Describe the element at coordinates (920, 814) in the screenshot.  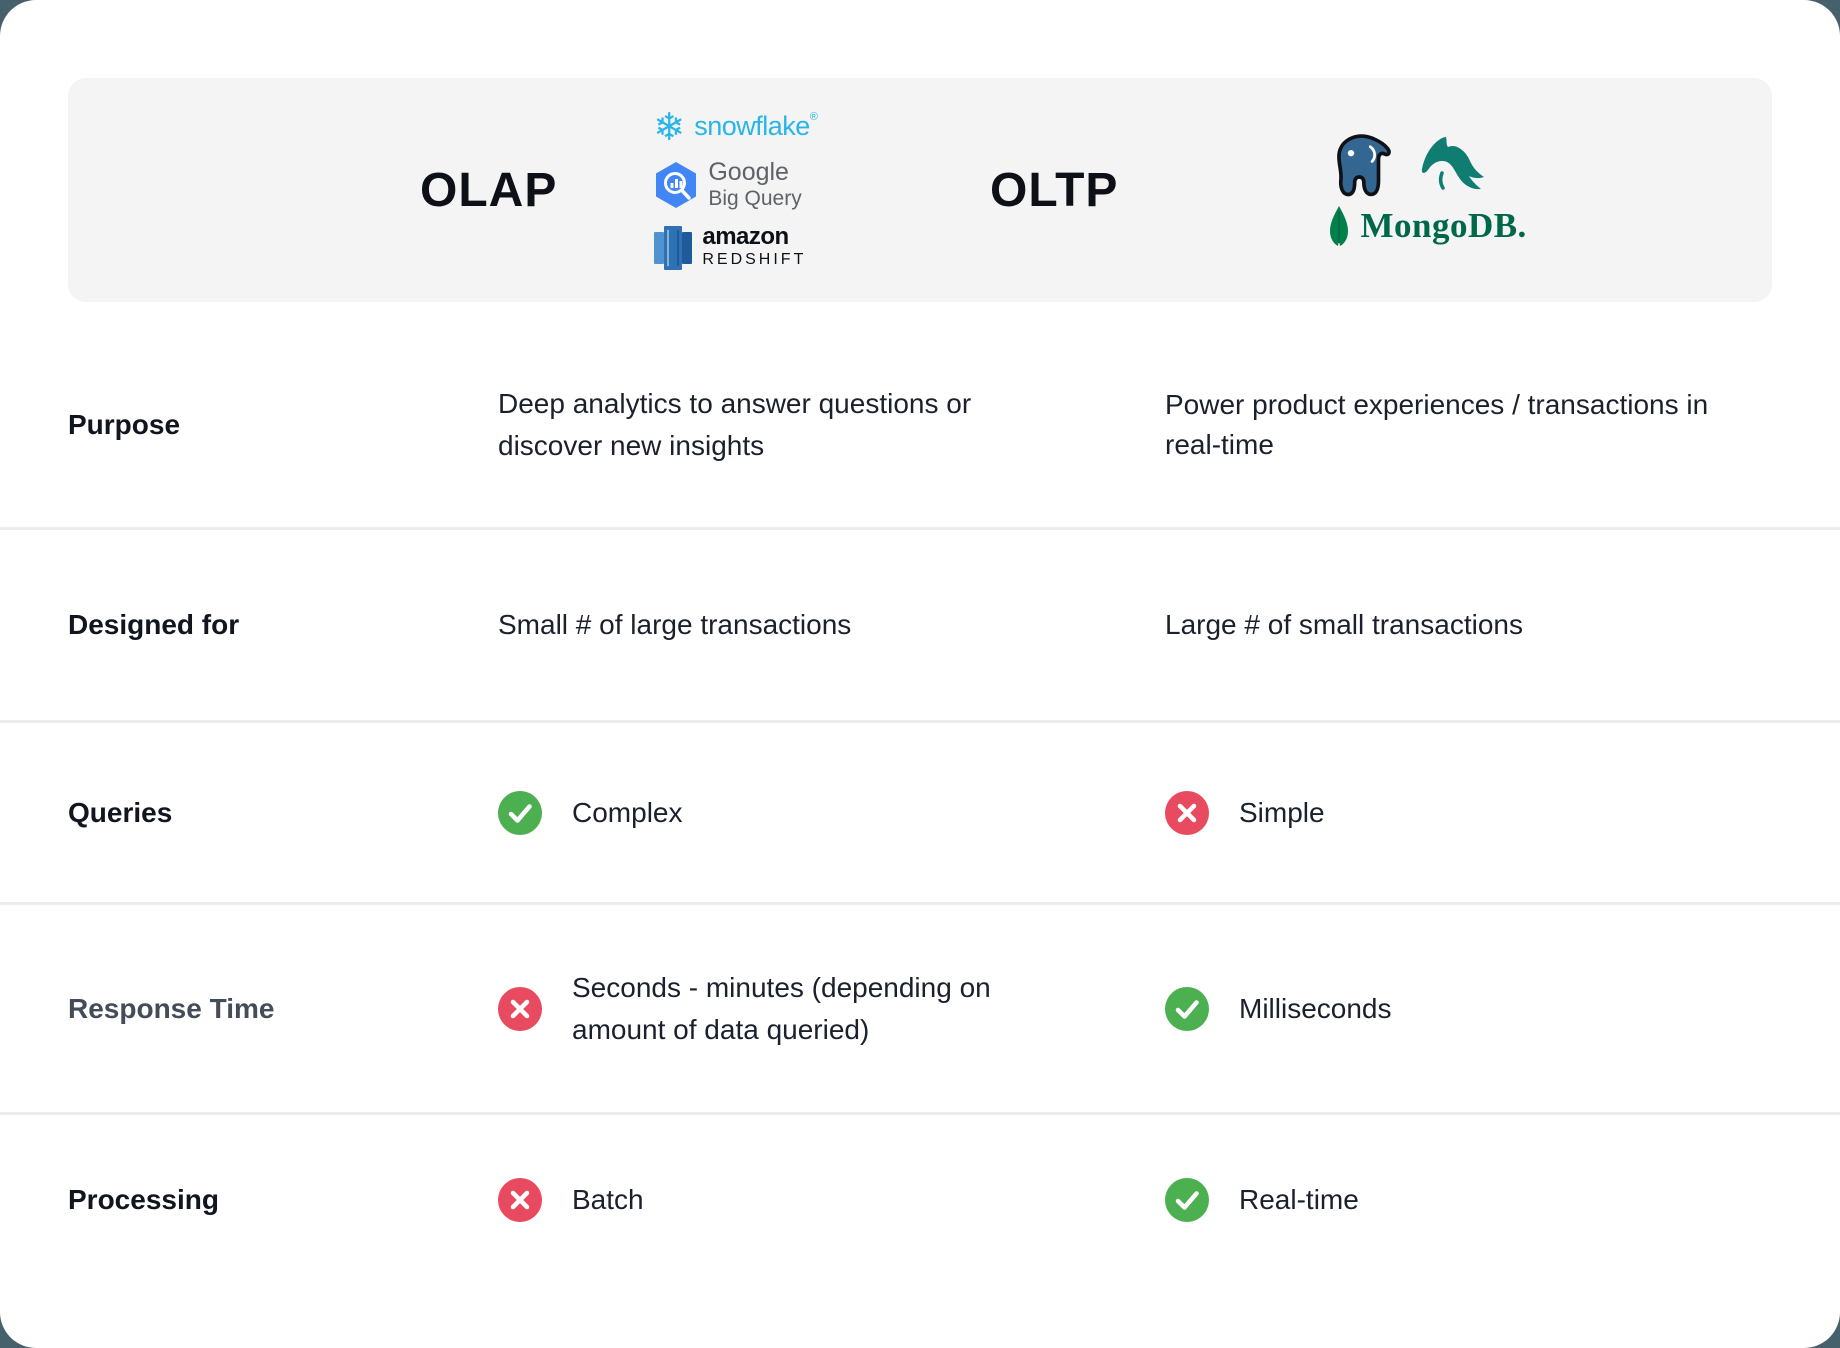
I see `row-queries: Queries Complex Simple` at that location.